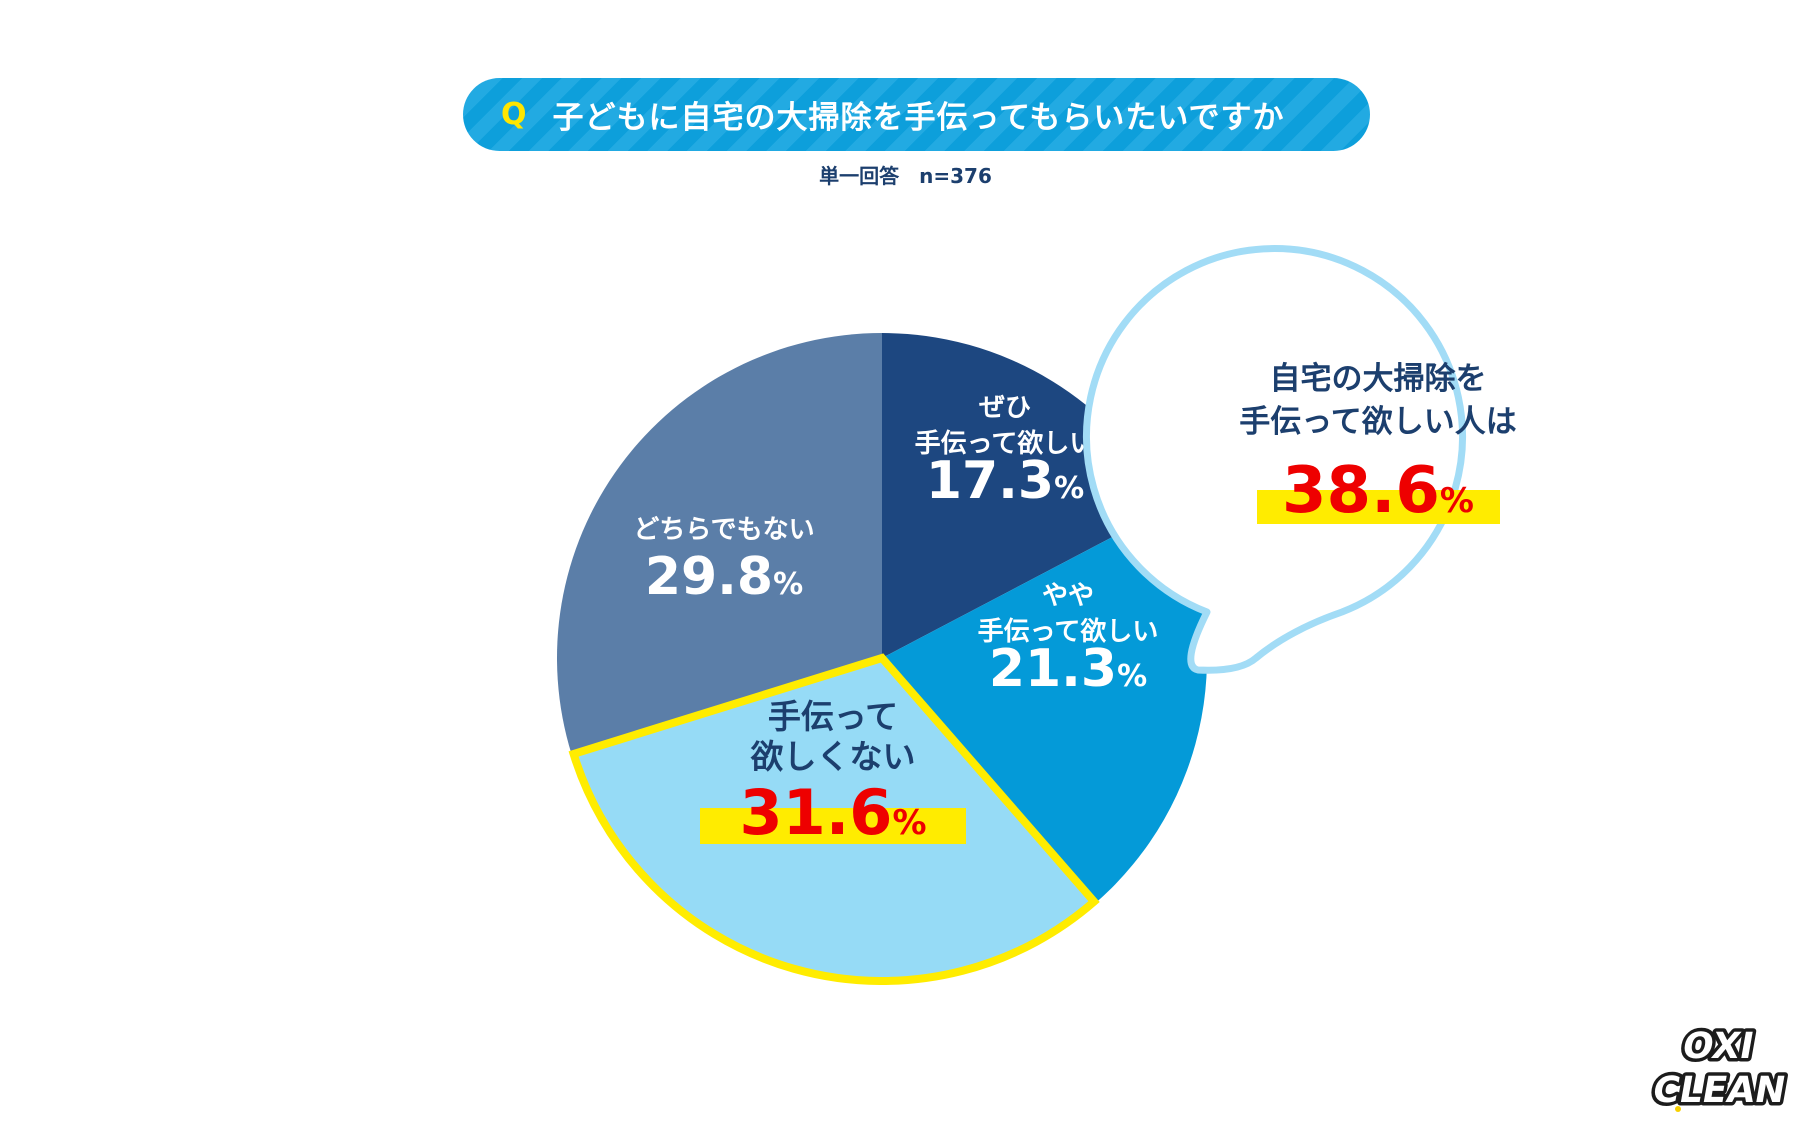 This screenshot has height=1138, width=1811. I want to click on callout-value-unit: %, so click(1457, 501).